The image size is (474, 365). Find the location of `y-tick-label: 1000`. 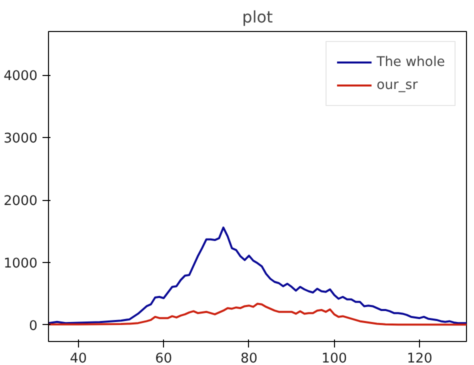

y-tick-label: 1000 is located at coordinates (21, 264).